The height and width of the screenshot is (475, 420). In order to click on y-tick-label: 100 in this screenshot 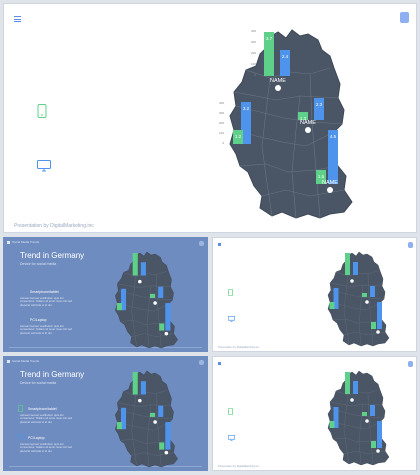, I will do `click(253, 64)`.